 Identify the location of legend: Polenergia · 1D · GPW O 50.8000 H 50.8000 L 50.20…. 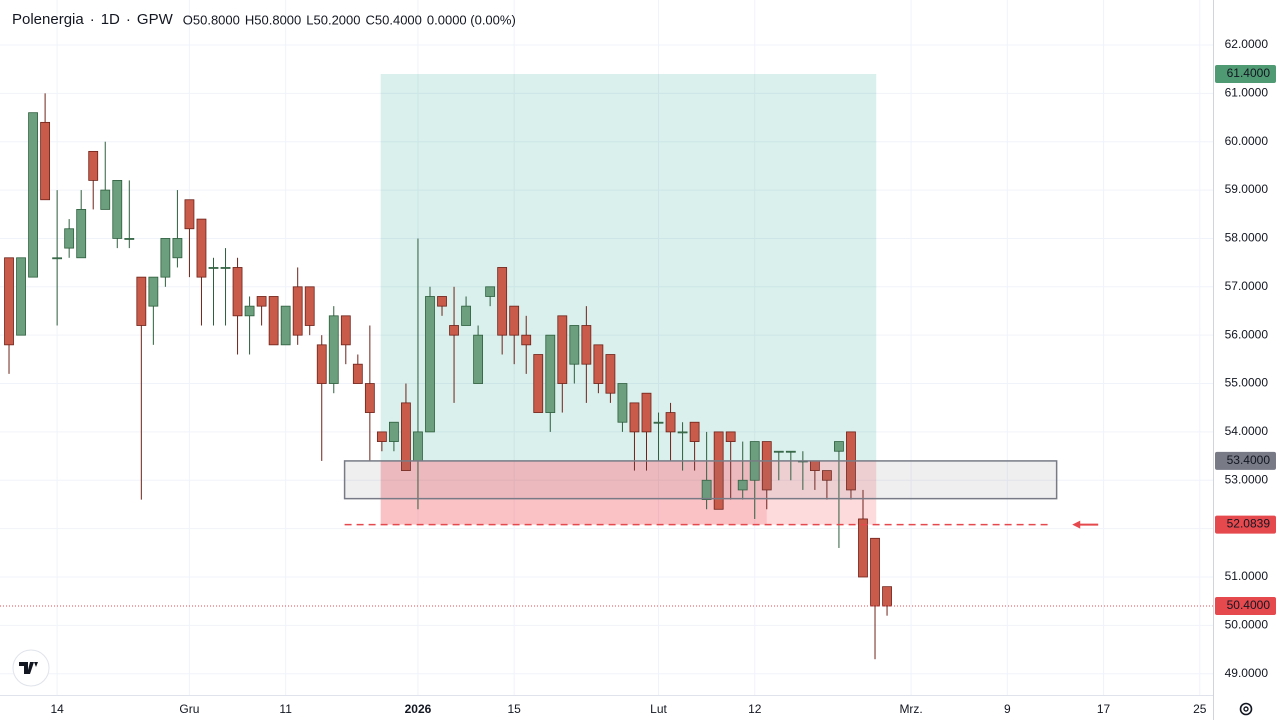
(264, 19).